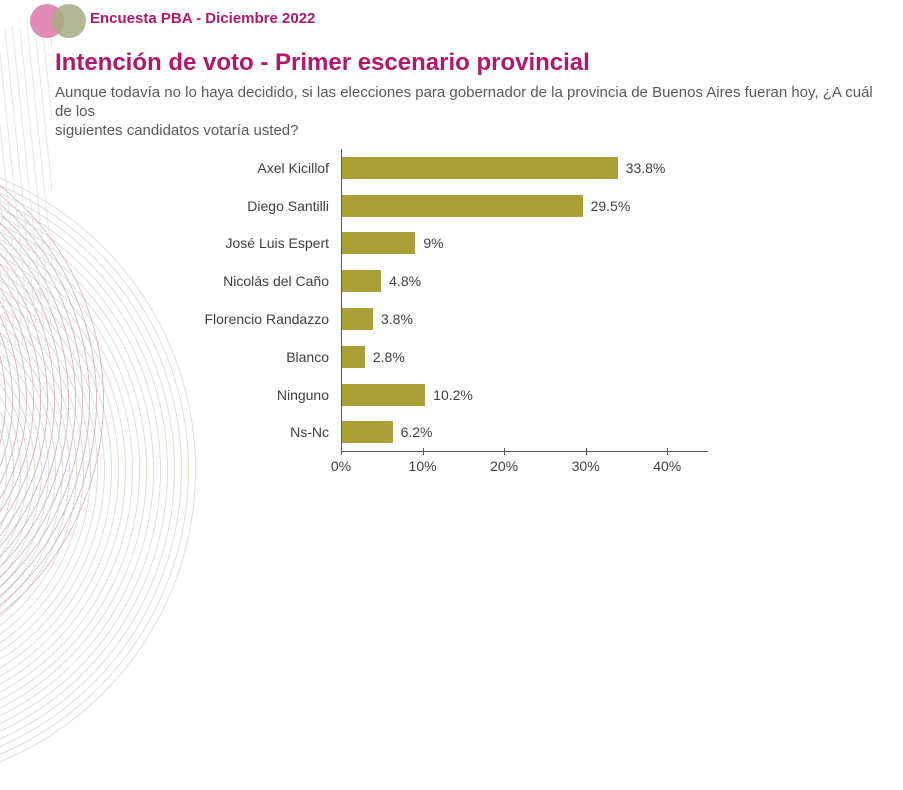 The height and width of the screenshot is (790, 903). What do you see at coordinates (519, 464) in the screenshot?
I see `x-axis: 0% 10% 20% 30% 40%` at bounding box center [519, 464].